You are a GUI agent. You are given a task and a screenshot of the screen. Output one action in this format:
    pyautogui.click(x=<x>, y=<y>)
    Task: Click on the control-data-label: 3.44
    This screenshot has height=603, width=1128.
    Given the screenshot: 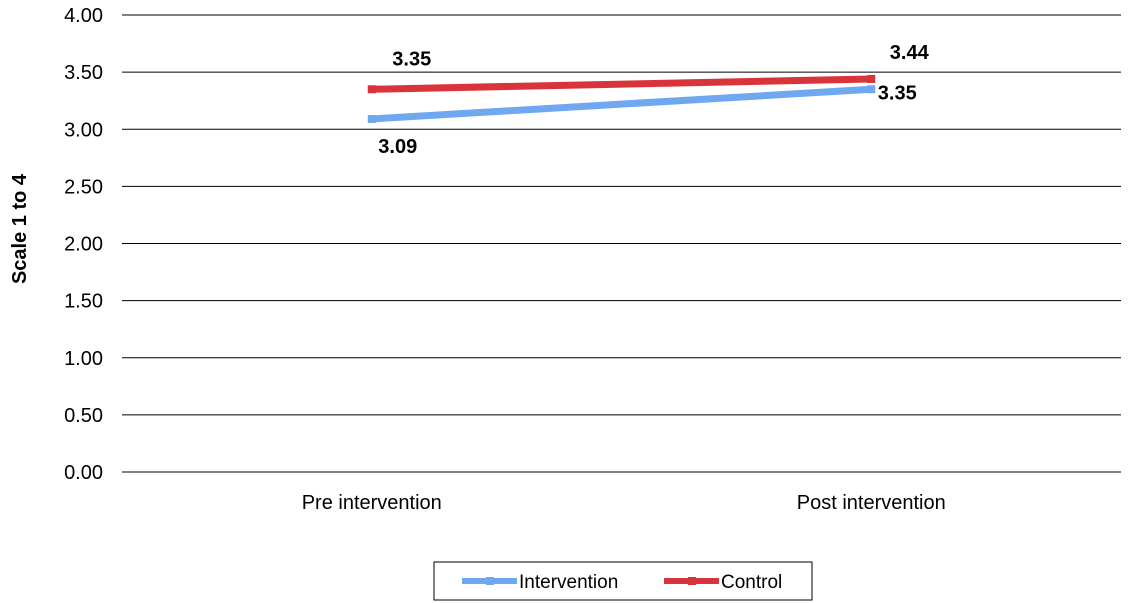 What is the action you would take?
    pyautogui.click(x=910, y=53)
    